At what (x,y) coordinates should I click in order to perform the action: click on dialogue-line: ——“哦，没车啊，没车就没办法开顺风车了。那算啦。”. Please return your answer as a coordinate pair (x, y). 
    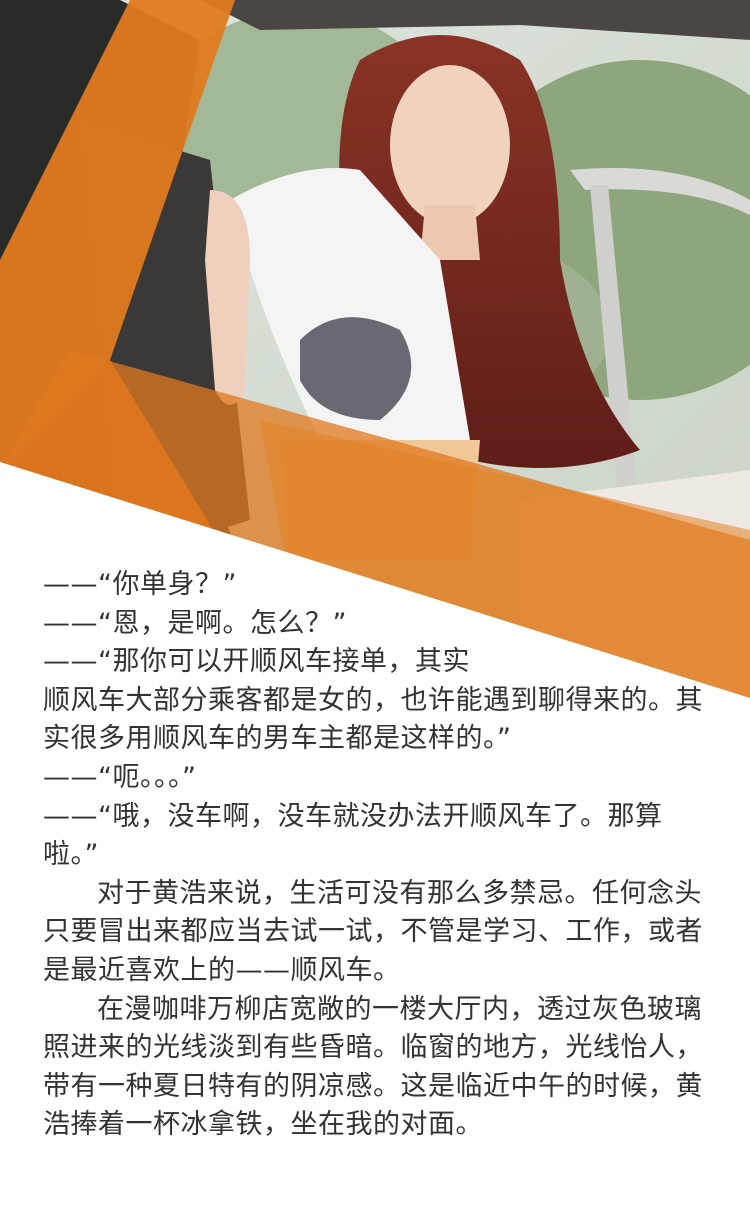
    Looking at the image, I should click on (353, 835).